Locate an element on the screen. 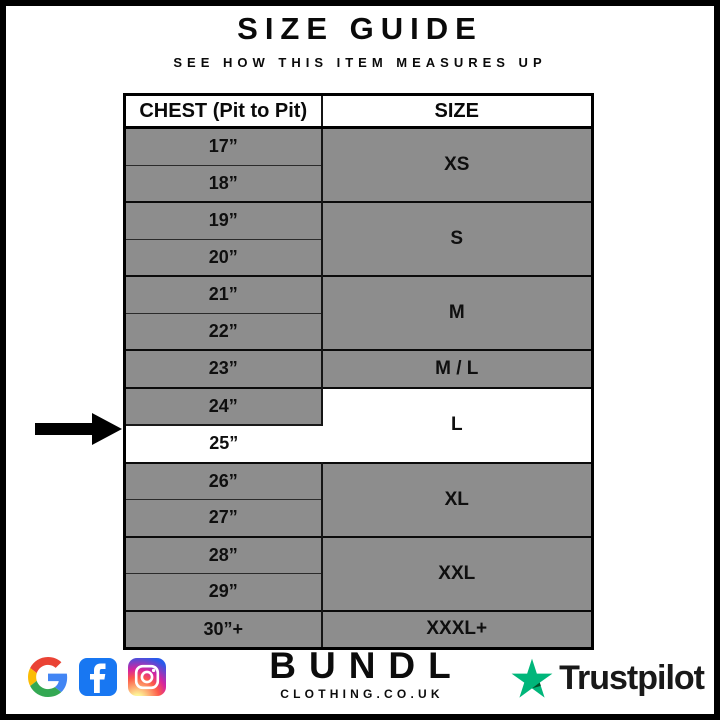 Image resolution: width=720 pixels, height=720 pixels. size-cell: L is located at coordinates (457, 424).